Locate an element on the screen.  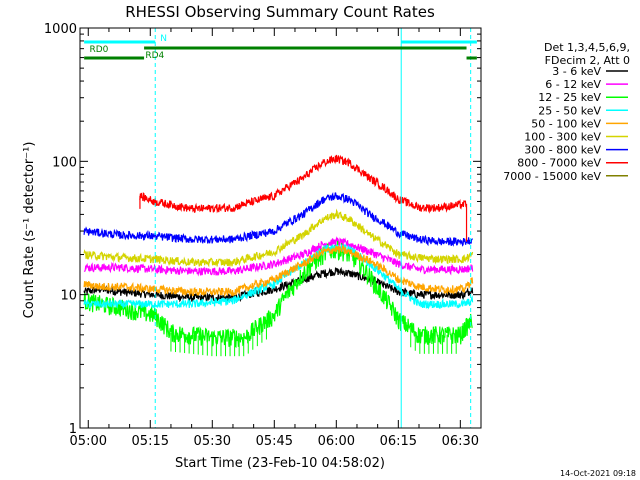
legend-label: 800 - 7000 keV is located at coordinates (559, 163).